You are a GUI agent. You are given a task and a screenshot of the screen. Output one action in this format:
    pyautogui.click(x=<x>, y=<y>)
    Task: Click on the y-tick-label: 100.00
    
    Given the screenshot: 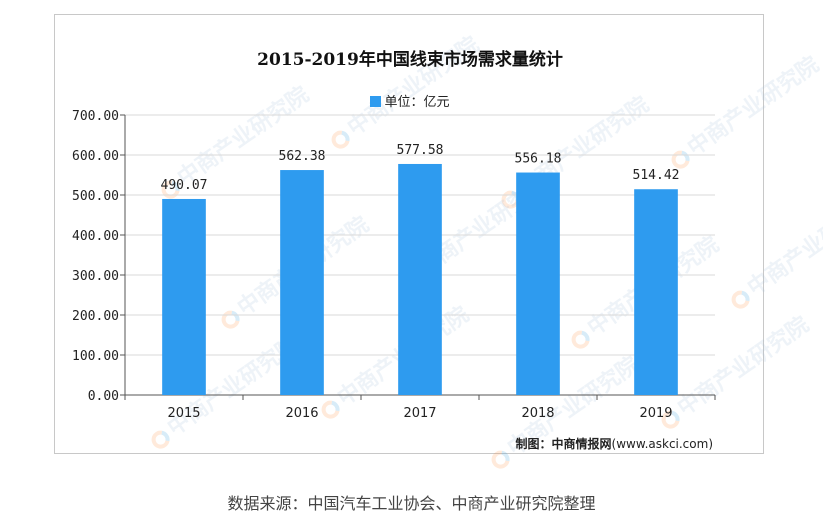 What is the action you would take?
    pyautogui.click(x=95, y=356)
    